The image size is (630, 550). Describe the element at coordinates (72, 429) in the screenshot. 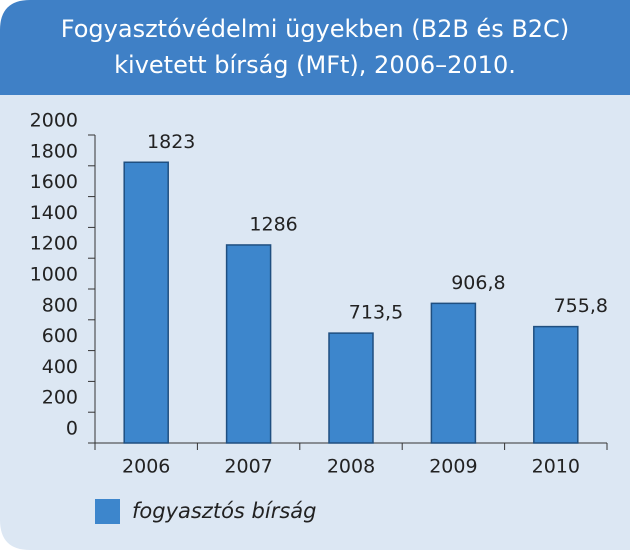

I see `y-tick-label: 0` at that location.